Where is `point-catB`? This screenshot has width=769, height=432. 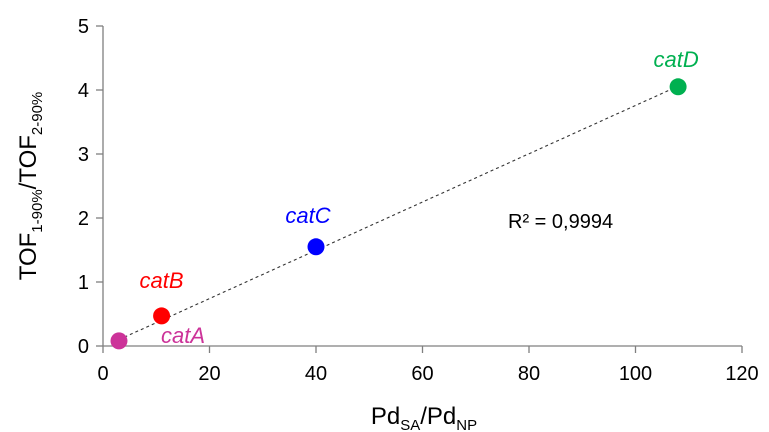 point-catB is located at coordinates (162, 316).